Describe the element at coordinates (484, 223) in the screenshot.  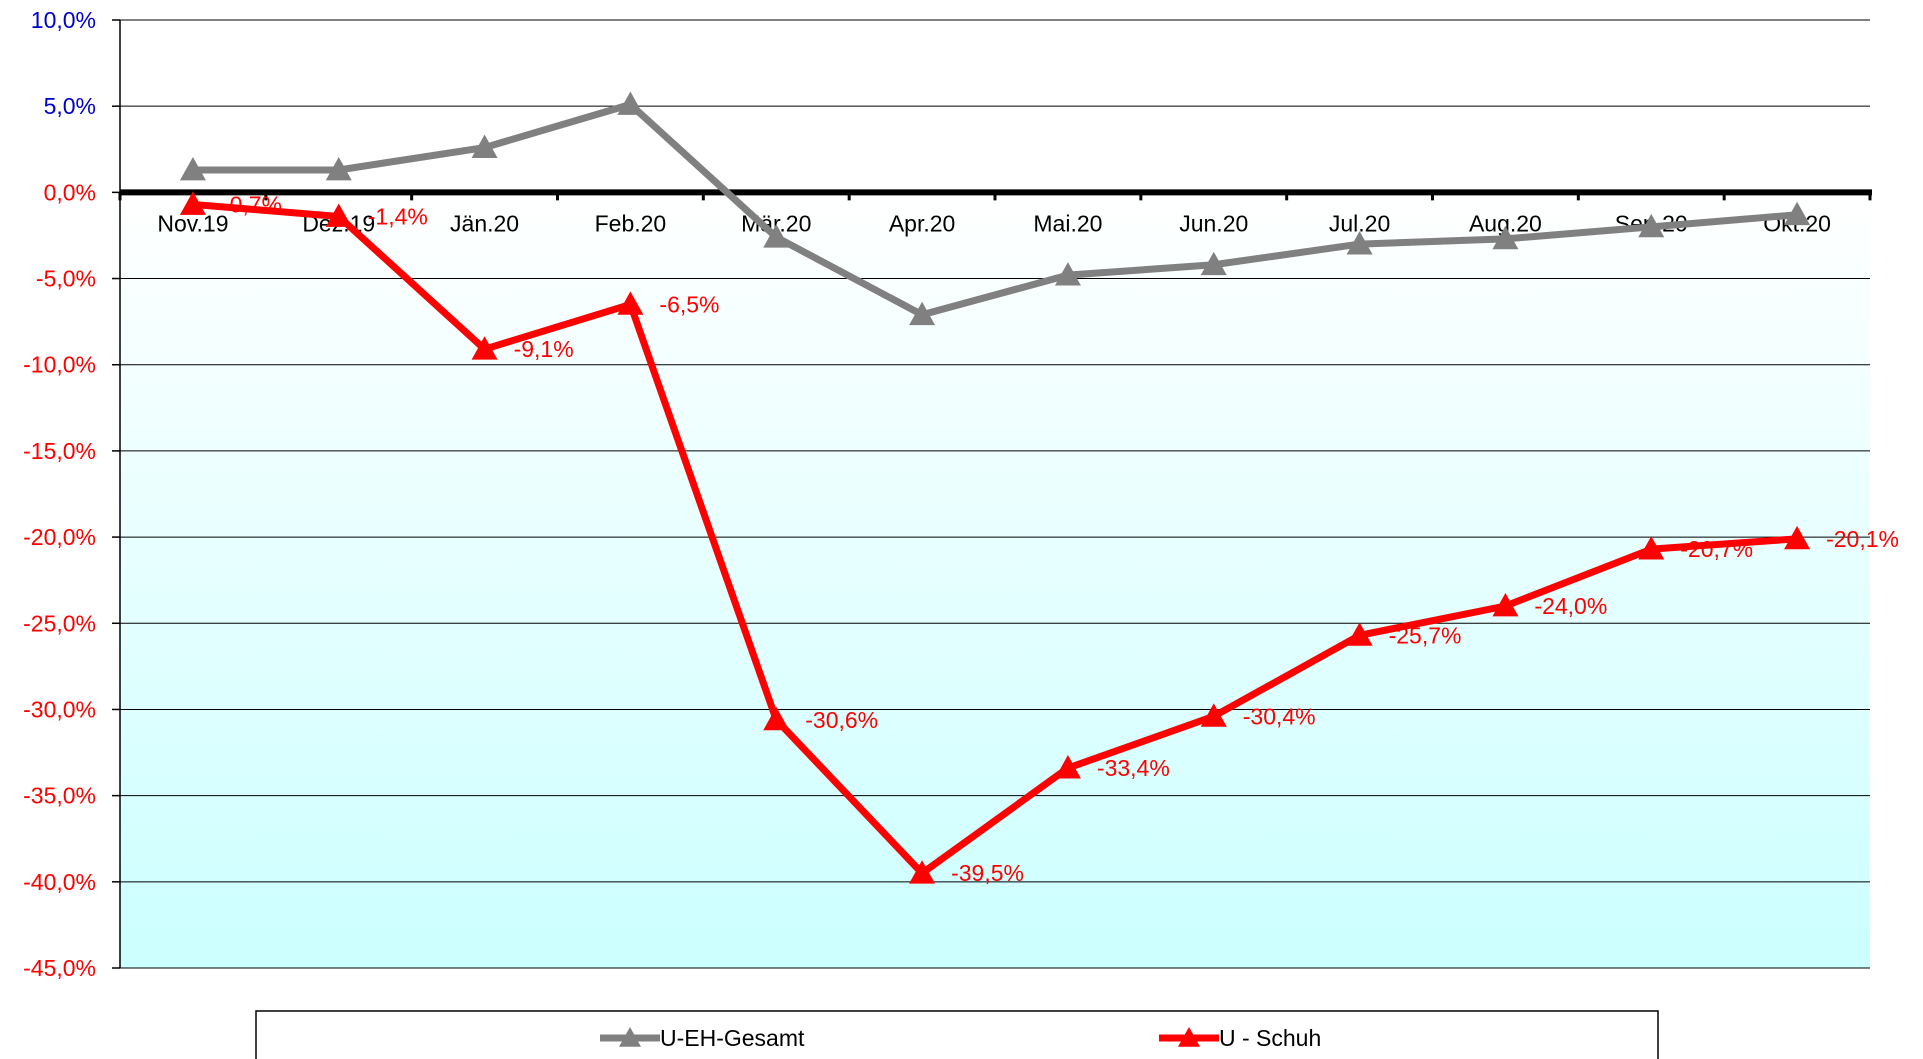
I see `x-tick-label: Jän.20` at that location.